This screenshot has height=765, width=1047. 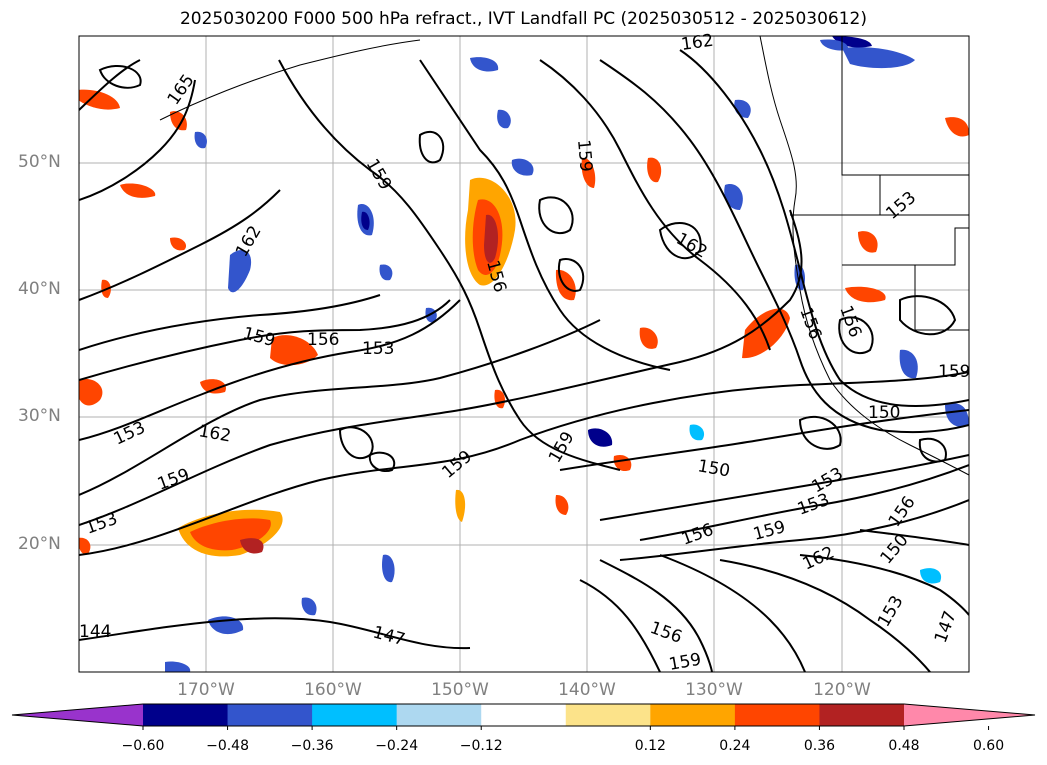 I want to click on colorbar-tick-label: −0.36, so click(x=312, y=746).